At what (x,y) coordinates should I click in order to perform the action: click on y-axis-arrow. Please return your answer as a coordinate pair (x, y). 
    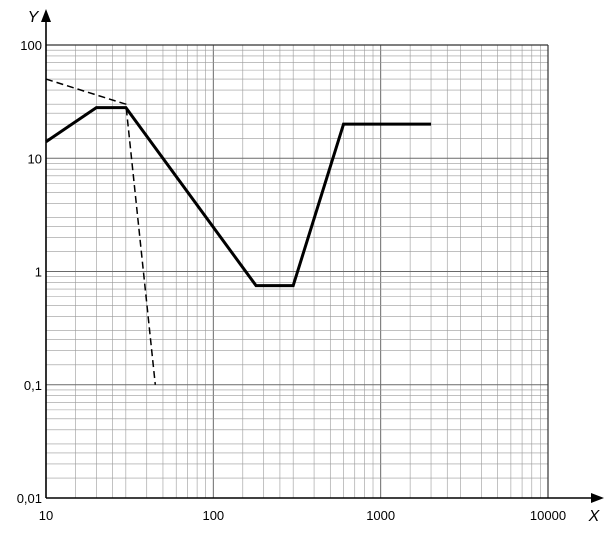
    Looking at the image, I should click on (46, 15).